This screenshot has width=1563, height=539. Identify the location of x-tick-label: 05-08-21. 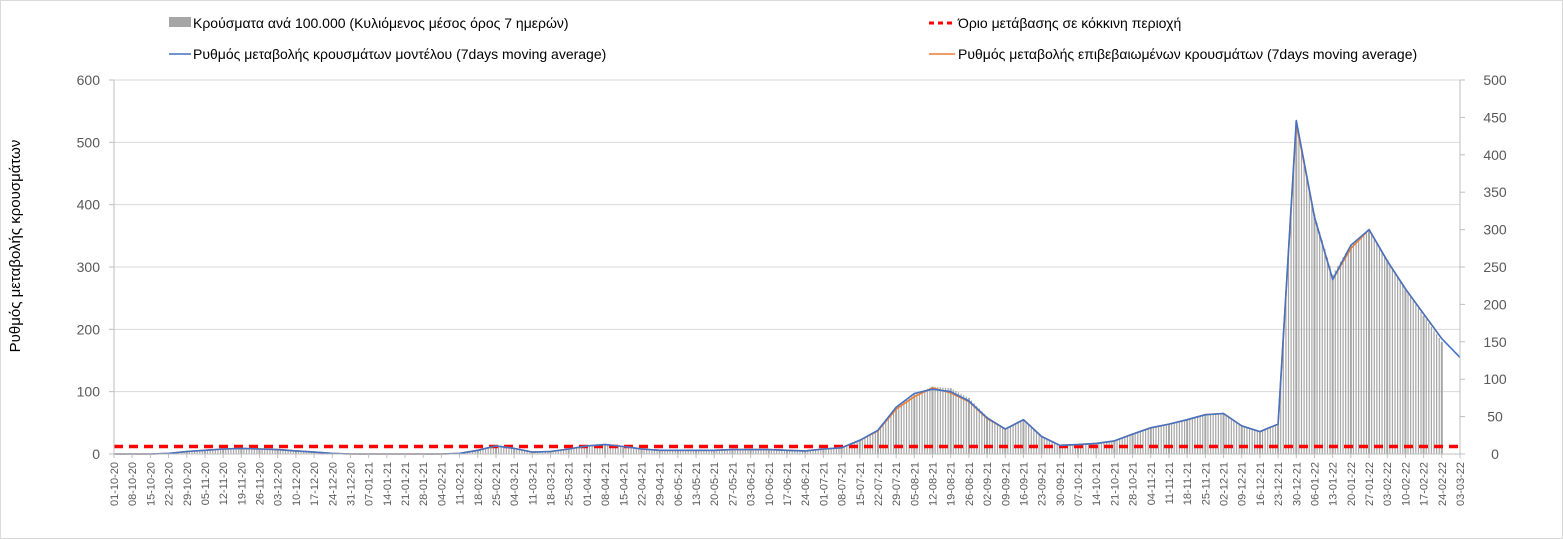
(915, 484).